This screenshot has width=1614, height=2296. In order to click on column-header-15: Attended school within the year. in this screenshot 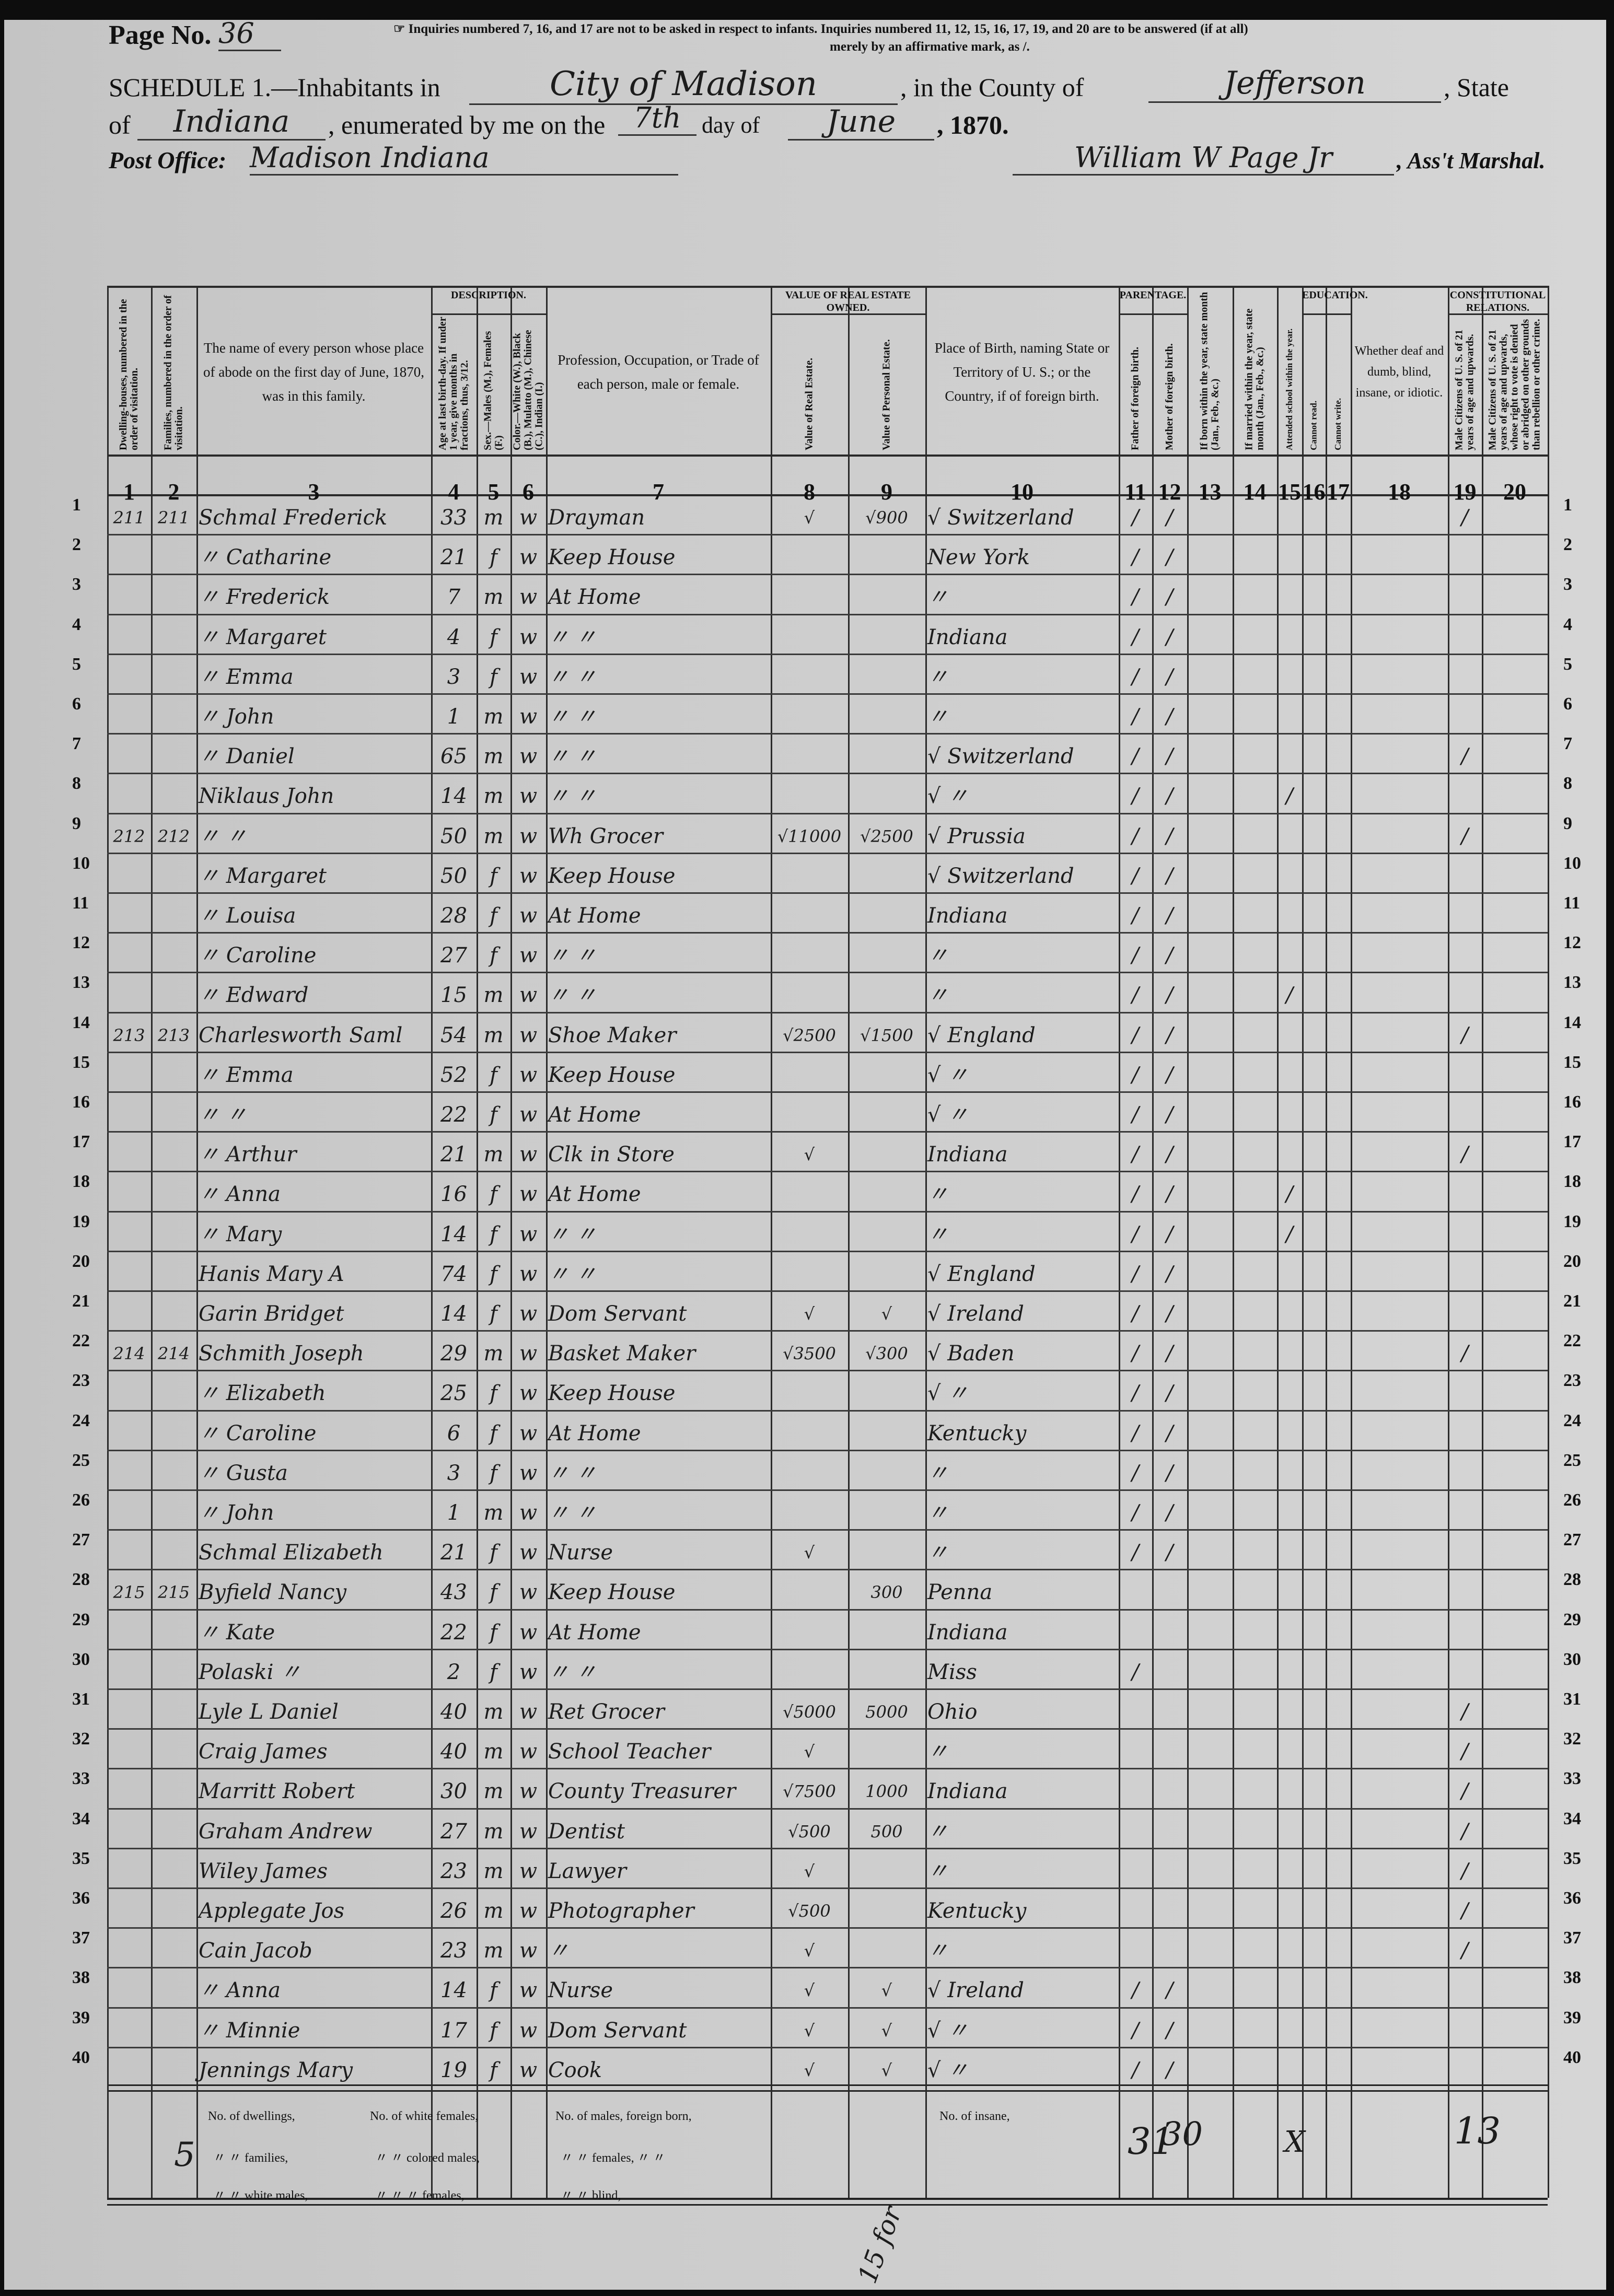, I will do `click(1289, 389)`.